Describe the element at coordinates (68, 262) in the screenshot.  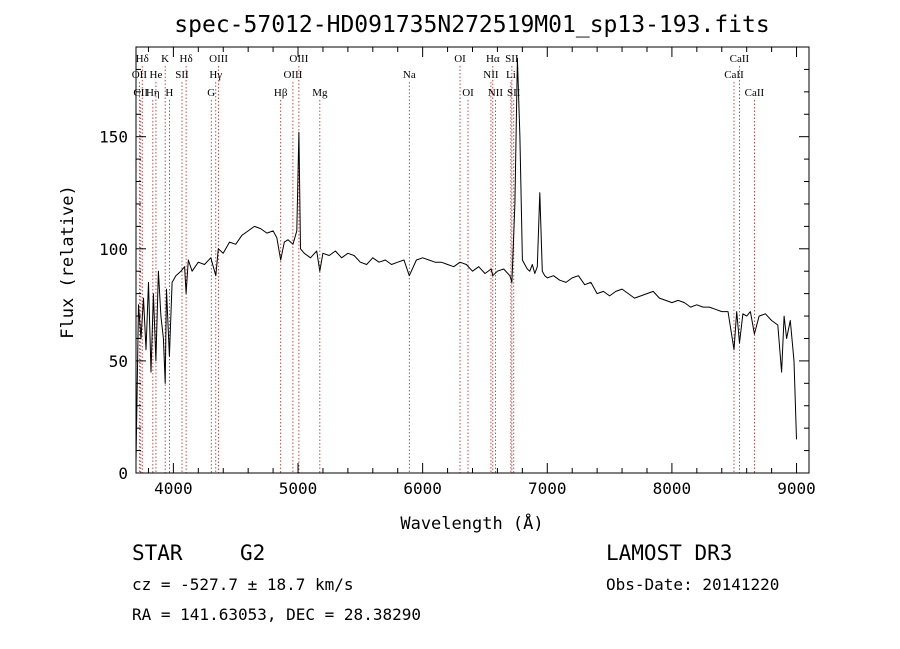
I see `y-axis-label: Flux (relative)` at that location.